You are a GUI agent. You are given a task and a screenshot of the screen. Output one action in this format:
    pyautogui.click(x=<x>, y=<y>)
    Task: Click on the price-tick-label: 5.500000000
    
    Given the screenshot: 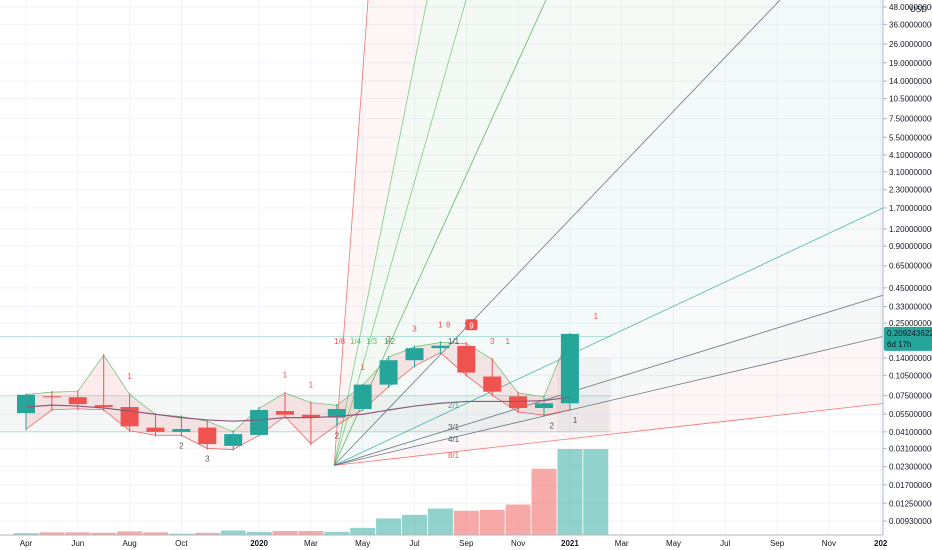 What is the action you would take?
    pyautogui.click(x=910, y=137)
    